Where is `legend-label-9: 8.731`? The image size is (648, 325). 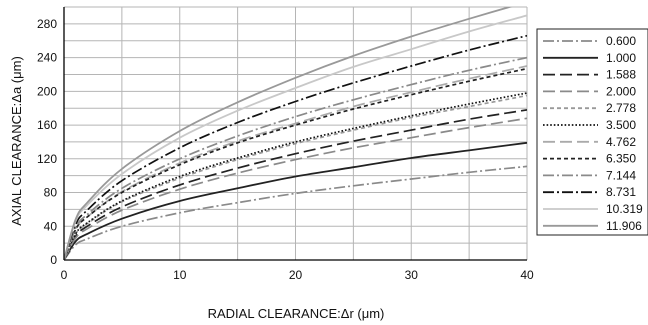
legend-label-9: 8.731 is located at coordinates (621, 192).